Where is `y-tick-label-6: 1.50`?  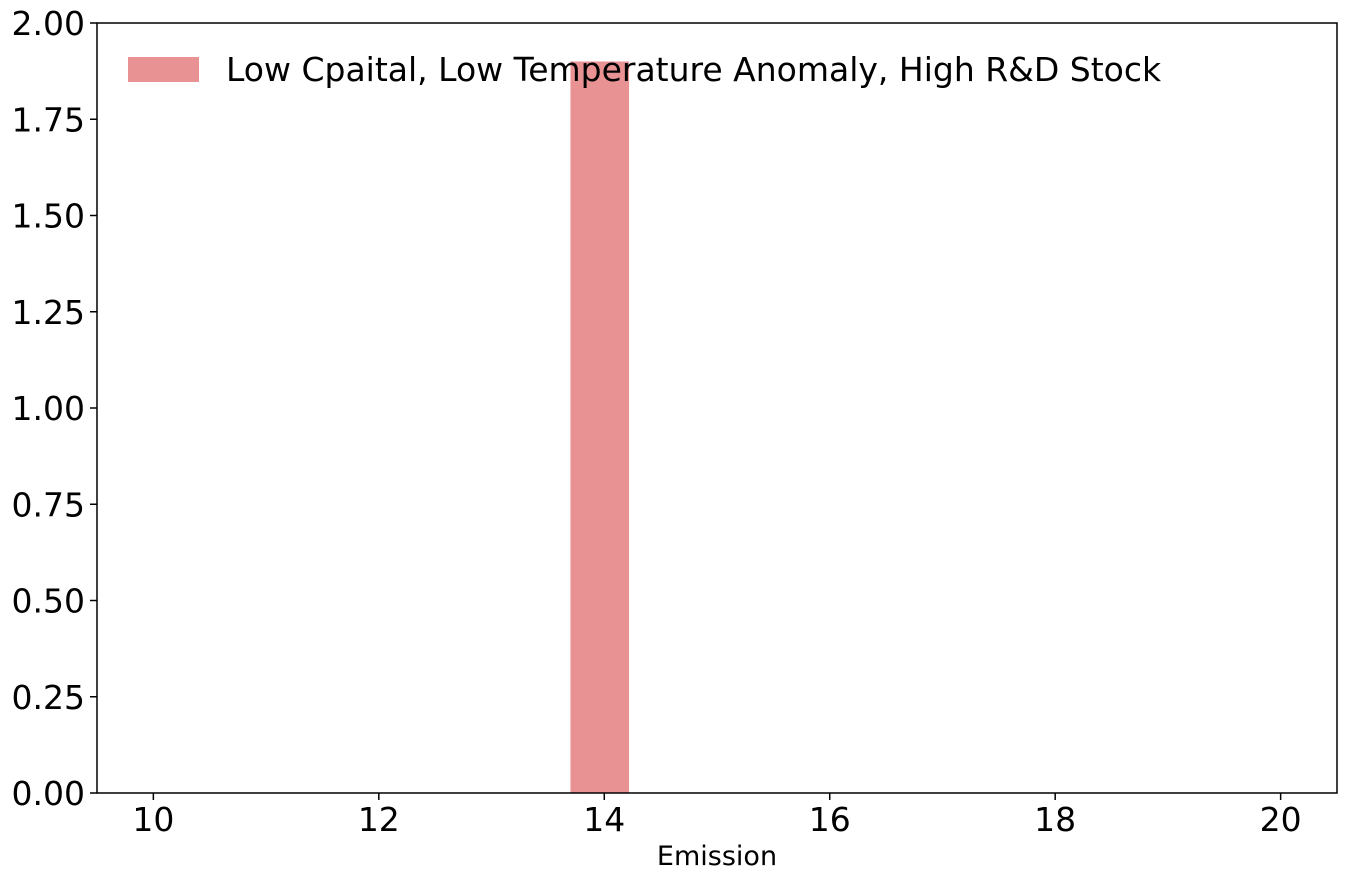
y-tick-label-6: 1.50 is located at coordinates (48, 216).